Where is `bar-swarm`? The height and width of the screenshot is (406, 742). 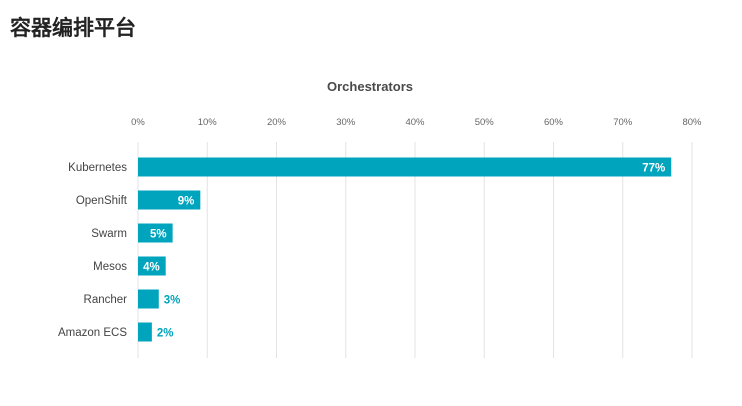
bar-swarm is located at coordinates (155, 233).